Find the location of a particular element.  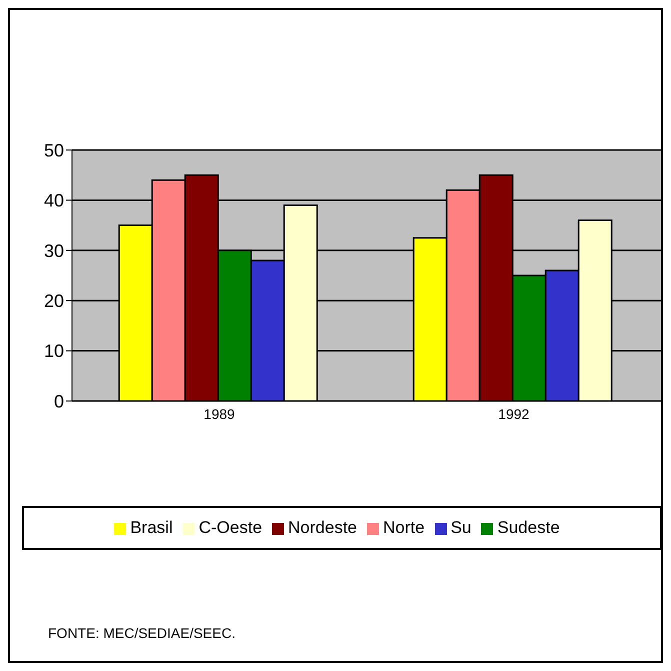

y-tick-label: 10 is located at coordinates (54, 351).